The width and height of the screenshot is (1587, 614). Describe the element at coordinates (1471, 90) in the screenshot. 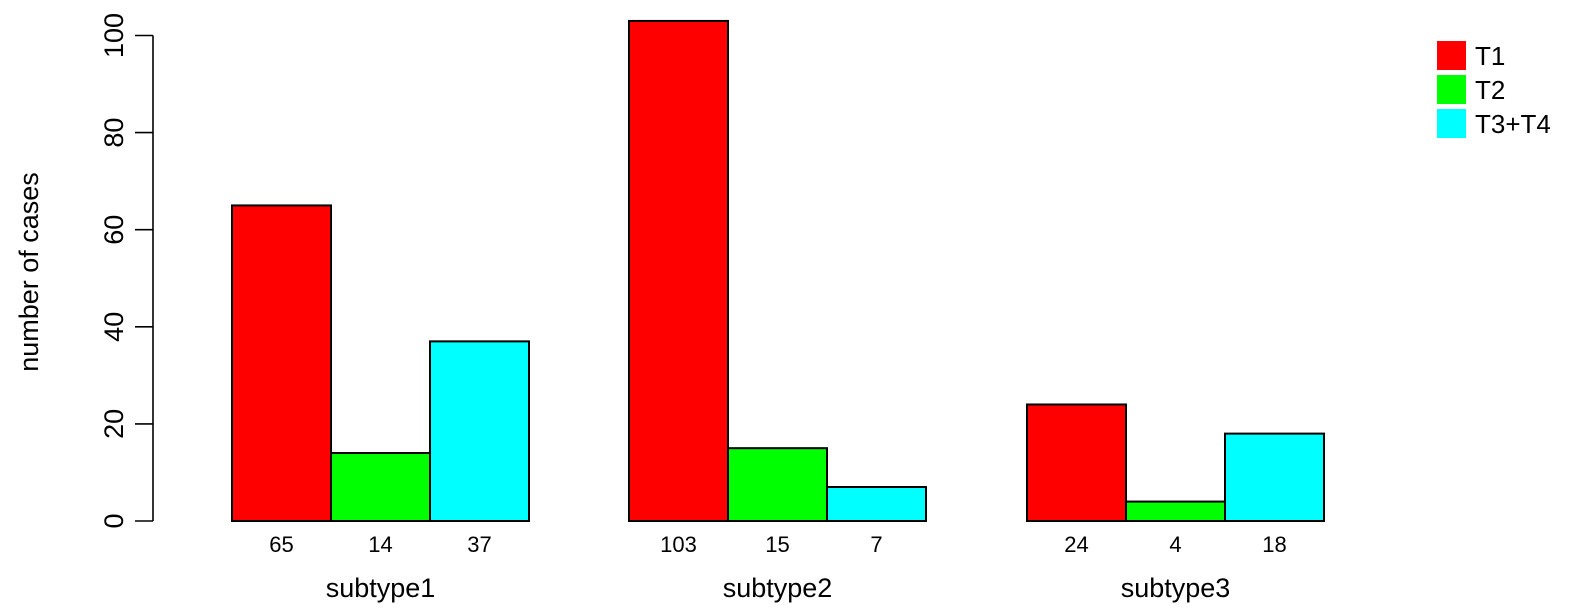

I see `legend-item: T2` at that location.